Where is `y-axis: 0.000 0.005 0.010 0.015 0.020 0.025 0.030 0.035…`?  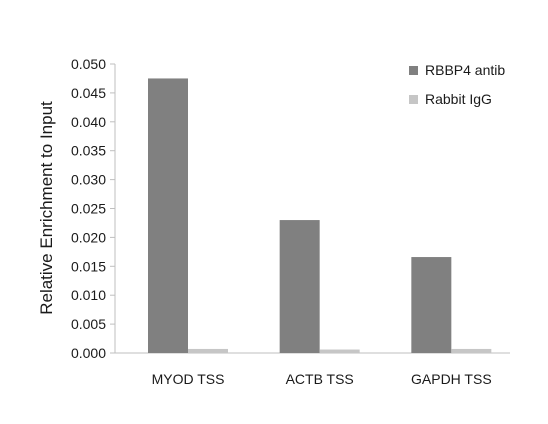
y-axis: 0.000 0.005 0.010 0.015 0.020 0.025 0.030 0.035… is located at coordinates (93, 208).